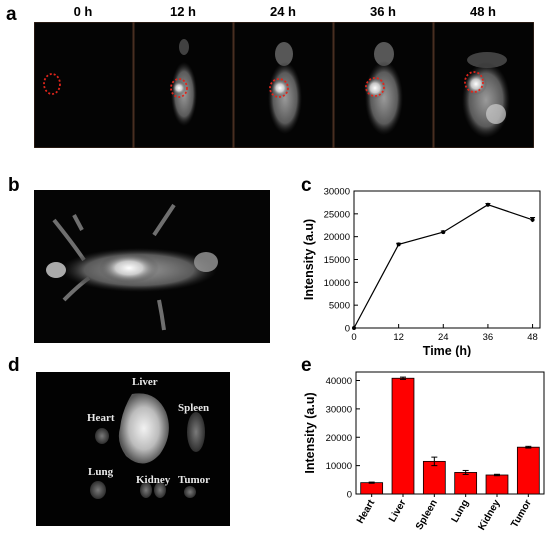 Image resolution: width=554 pixels, height=543 pixels. Describe the element at coordinates (14, 185) in the screenshot. I see `panel-letter-b: b` at that location.